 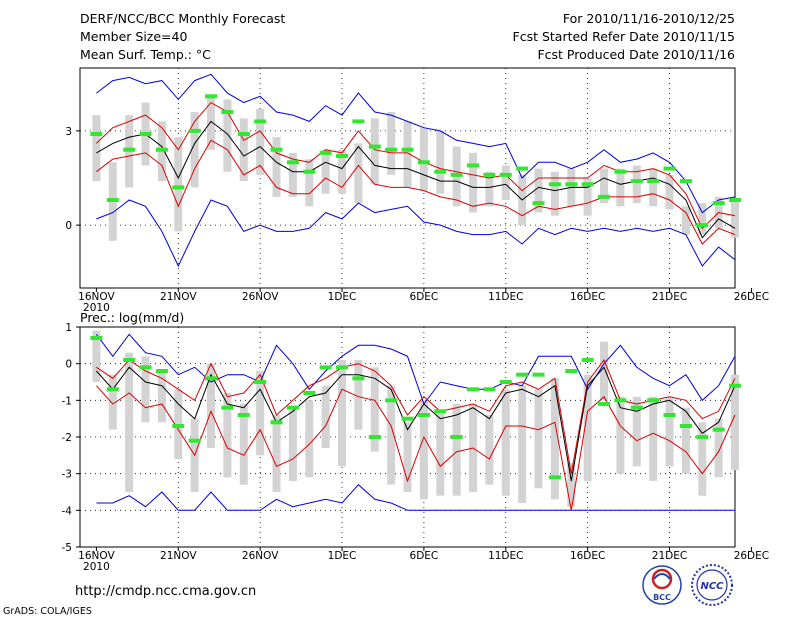 I want to click on precip-panel-title: Prec.: log(mm/d), so click(x=132, y=317).